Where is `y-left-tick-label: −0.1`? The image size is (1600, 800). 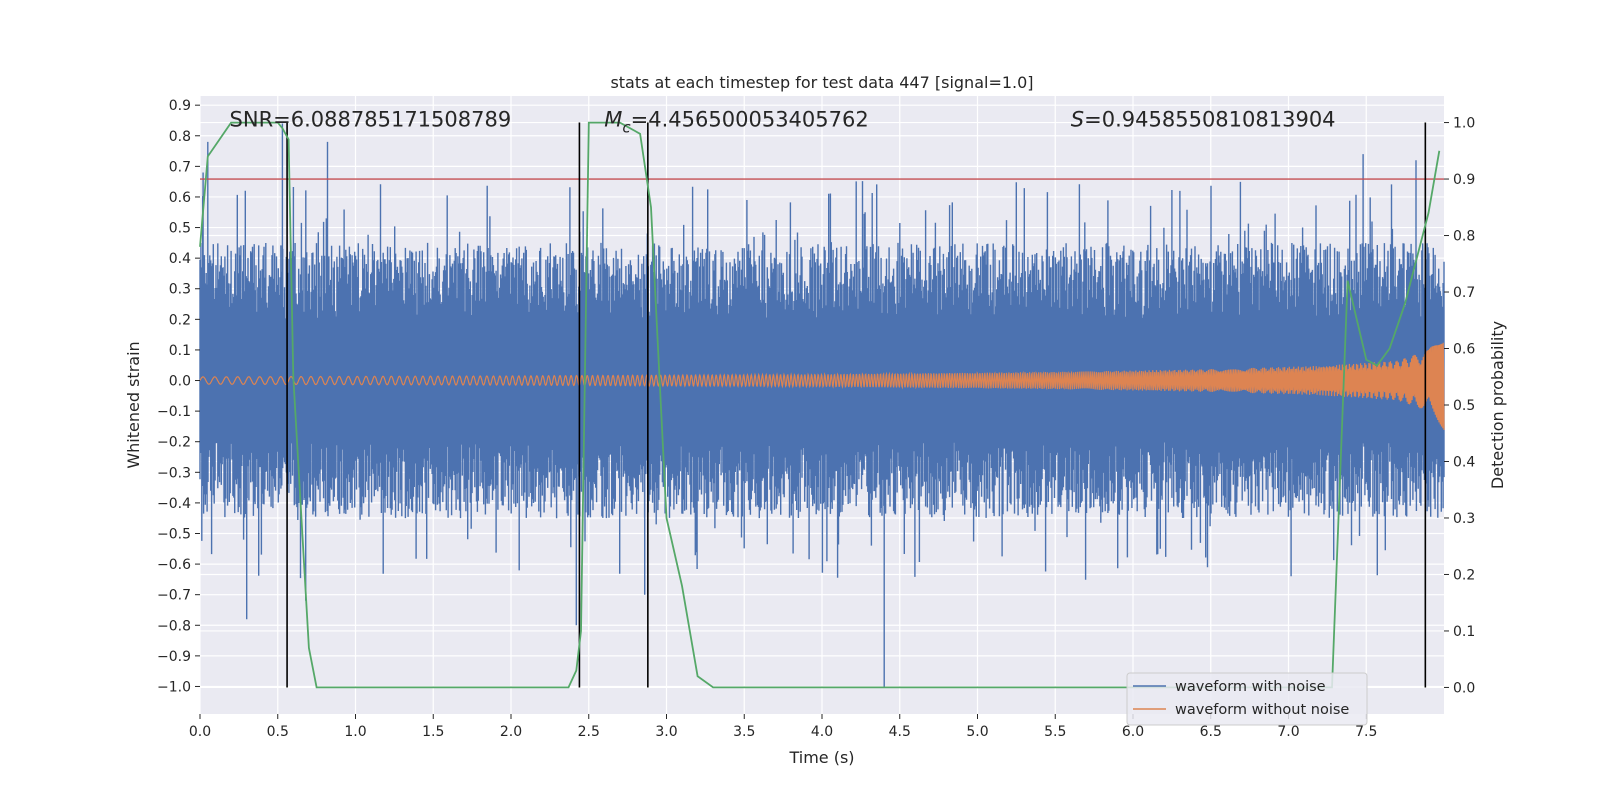
y-left-tick-label: −0.1 is located at coordinates (174, 412).